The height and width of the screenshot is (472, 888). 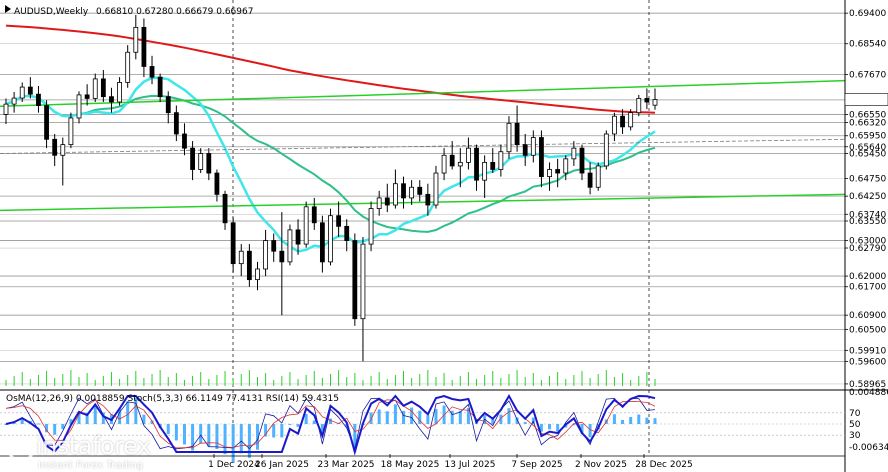 What do you see at coordinates (174, 12) in the screenshot?
I see `ohlc-header: 0.66810 0.67280 0.66679 0.66967` at bounding box center [174, 12].